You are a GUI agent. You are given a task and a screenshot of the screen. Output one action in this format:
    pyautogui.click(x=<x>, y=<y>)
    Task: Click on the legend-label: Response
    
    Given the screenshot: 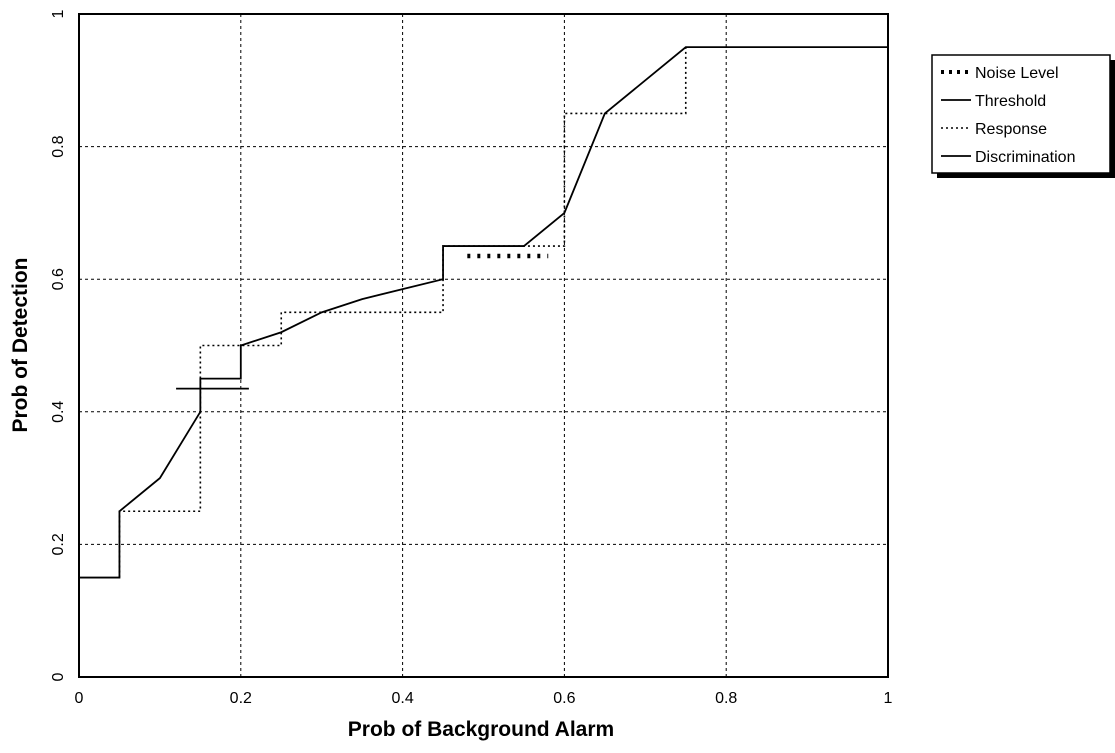 What is the action you would take?
    pyautogui.click(x=1011, y=129)
    